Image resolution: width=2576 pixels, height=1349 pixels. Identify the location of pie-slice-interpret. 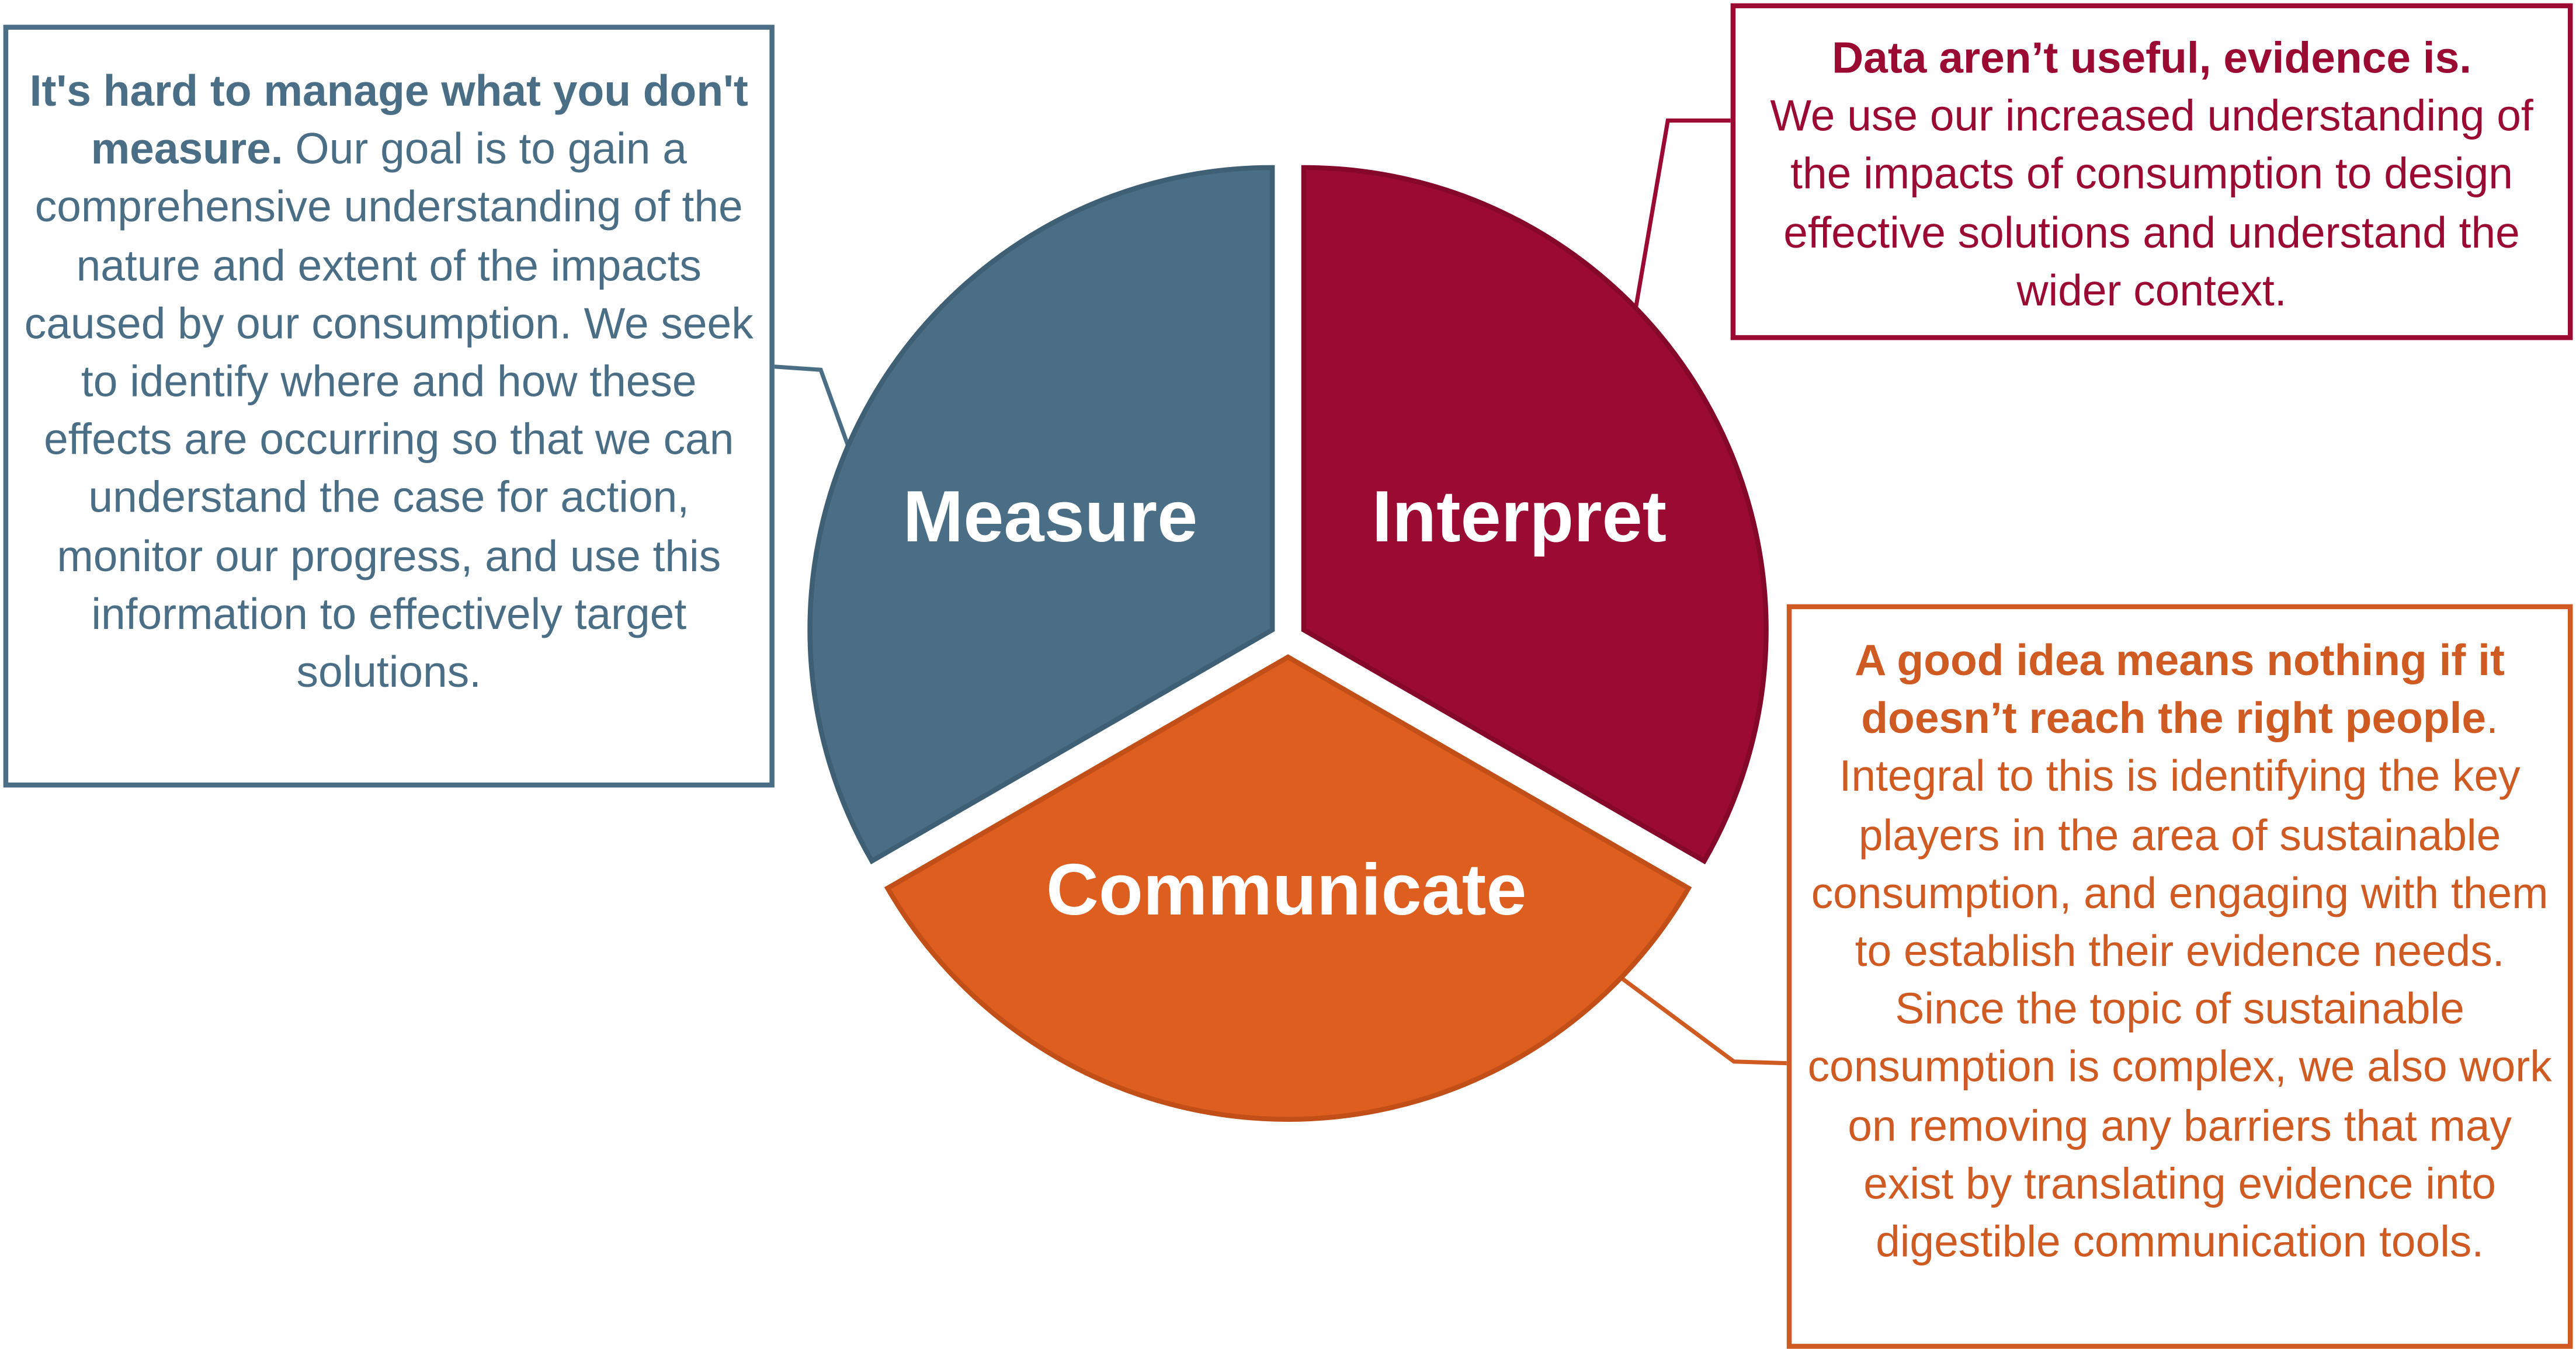
(1535, 515).